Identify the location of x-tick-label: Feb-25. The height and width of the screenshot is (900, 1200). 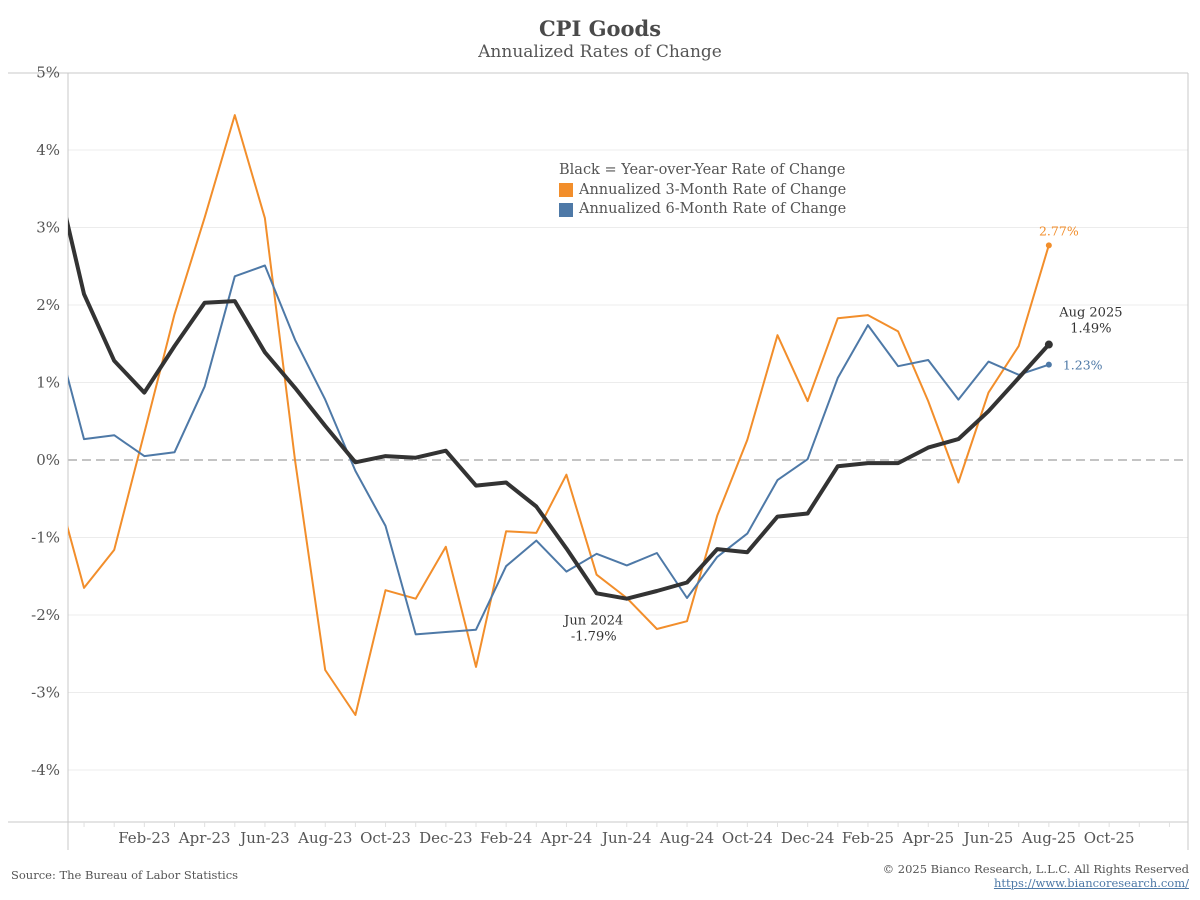
(868, 838).